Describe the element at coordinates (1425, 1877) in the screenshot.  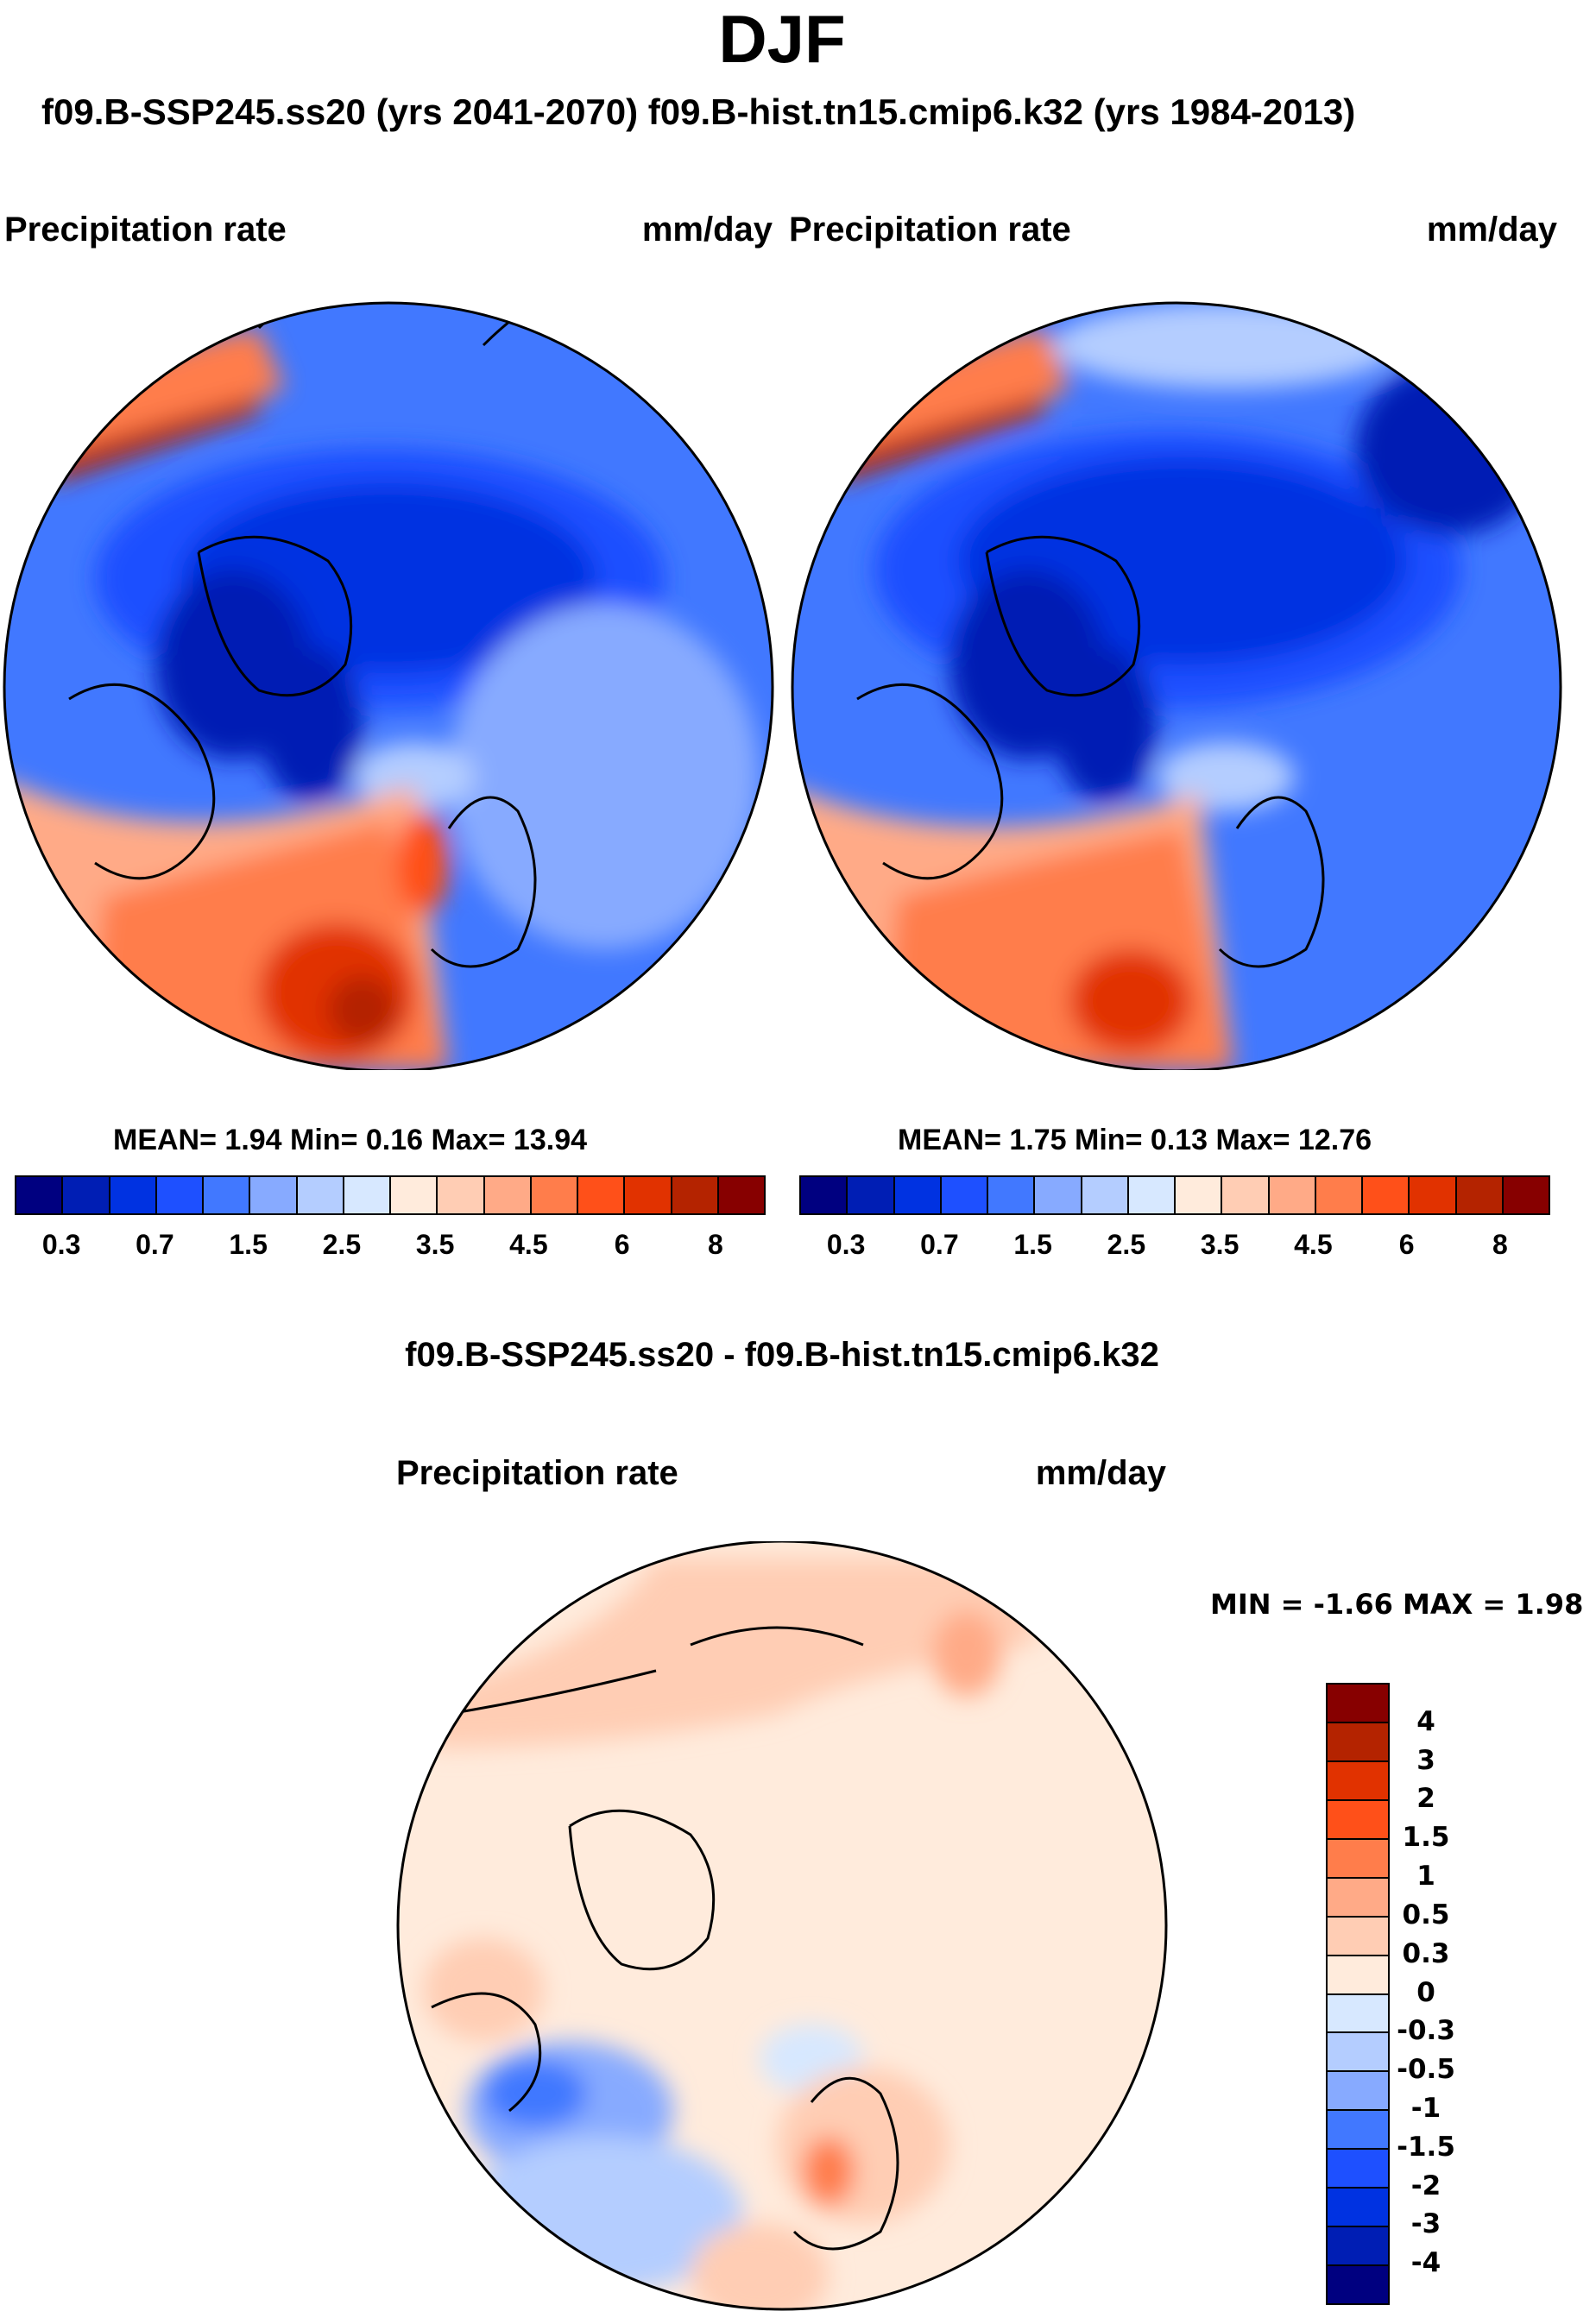
I see `colorbar-label: 1` at that location.